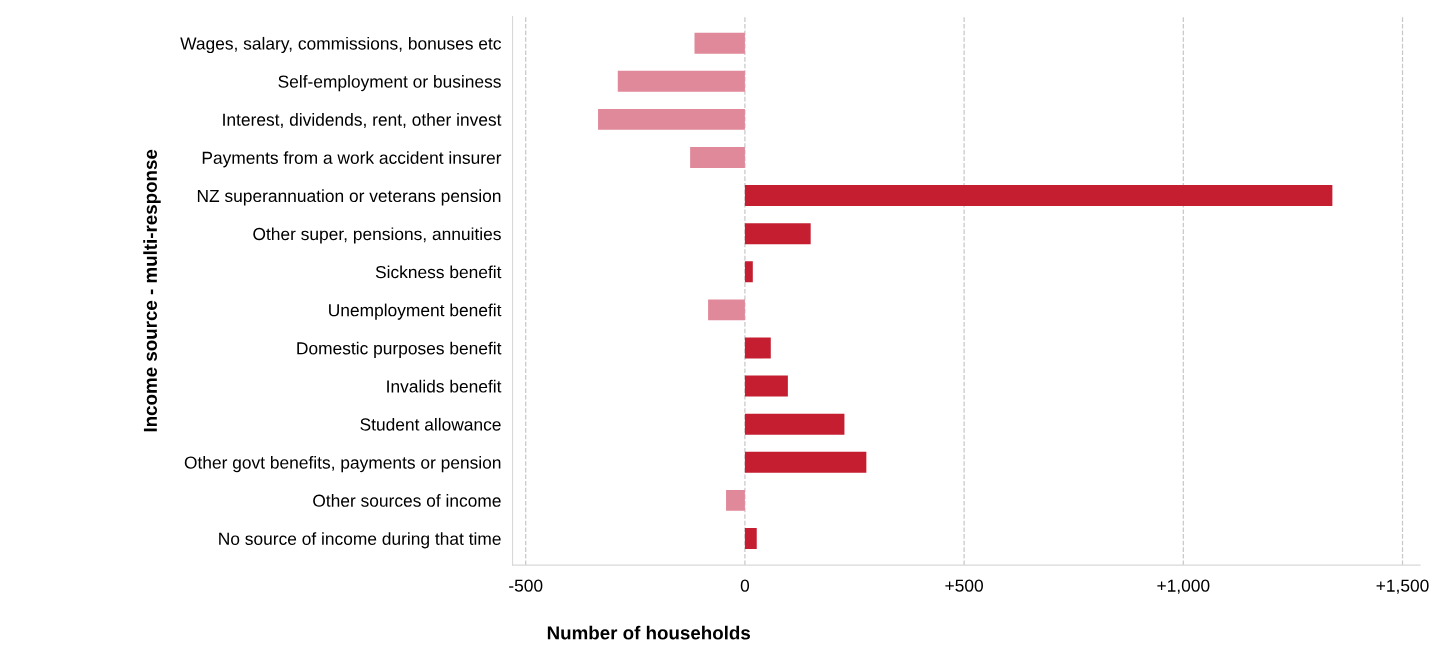 This screenshot has width=1452, height=661. Describe the element at coordinates (360, 540) in the screenshot. I see `y-tick-label: No source of income during that time` at that location.